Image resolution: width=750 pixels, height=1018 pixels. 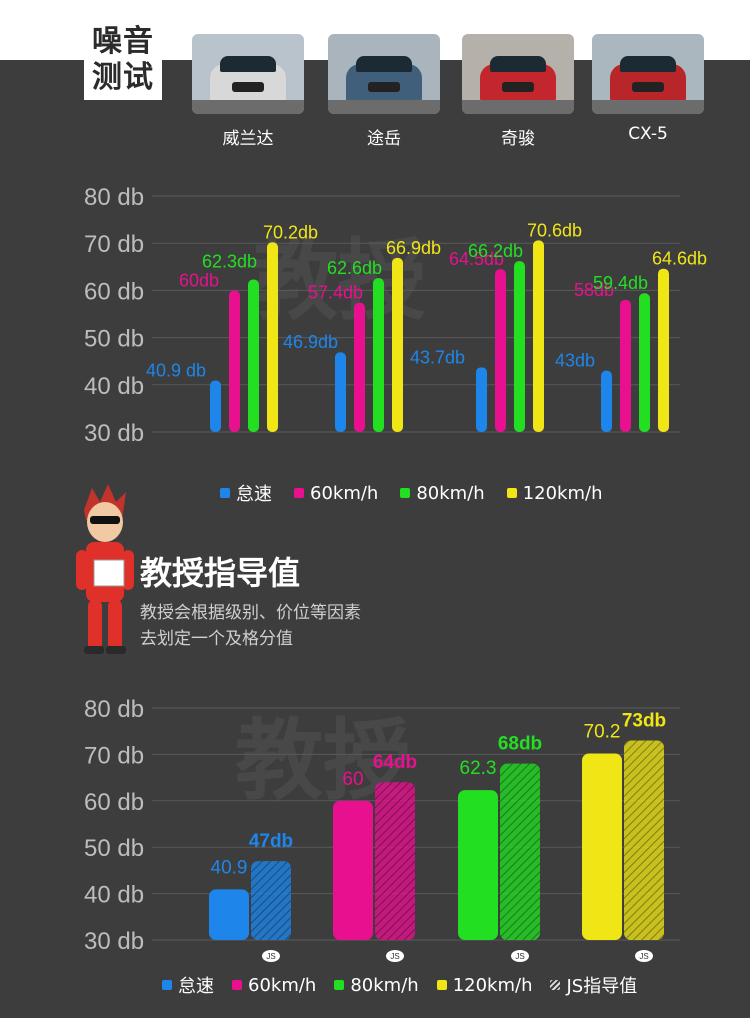 What do you see at coordinates (520, 744) in the screenshot?
I see `data-label-guide: 68db` at bounding box center [520, 744].